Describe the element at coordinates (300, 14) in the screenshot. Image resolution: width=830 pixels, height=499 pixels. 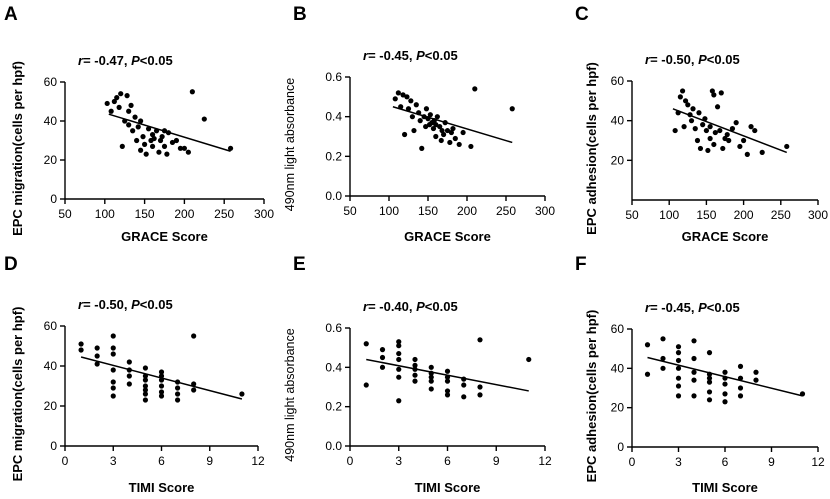
I see `panel-letter: B` at that location.